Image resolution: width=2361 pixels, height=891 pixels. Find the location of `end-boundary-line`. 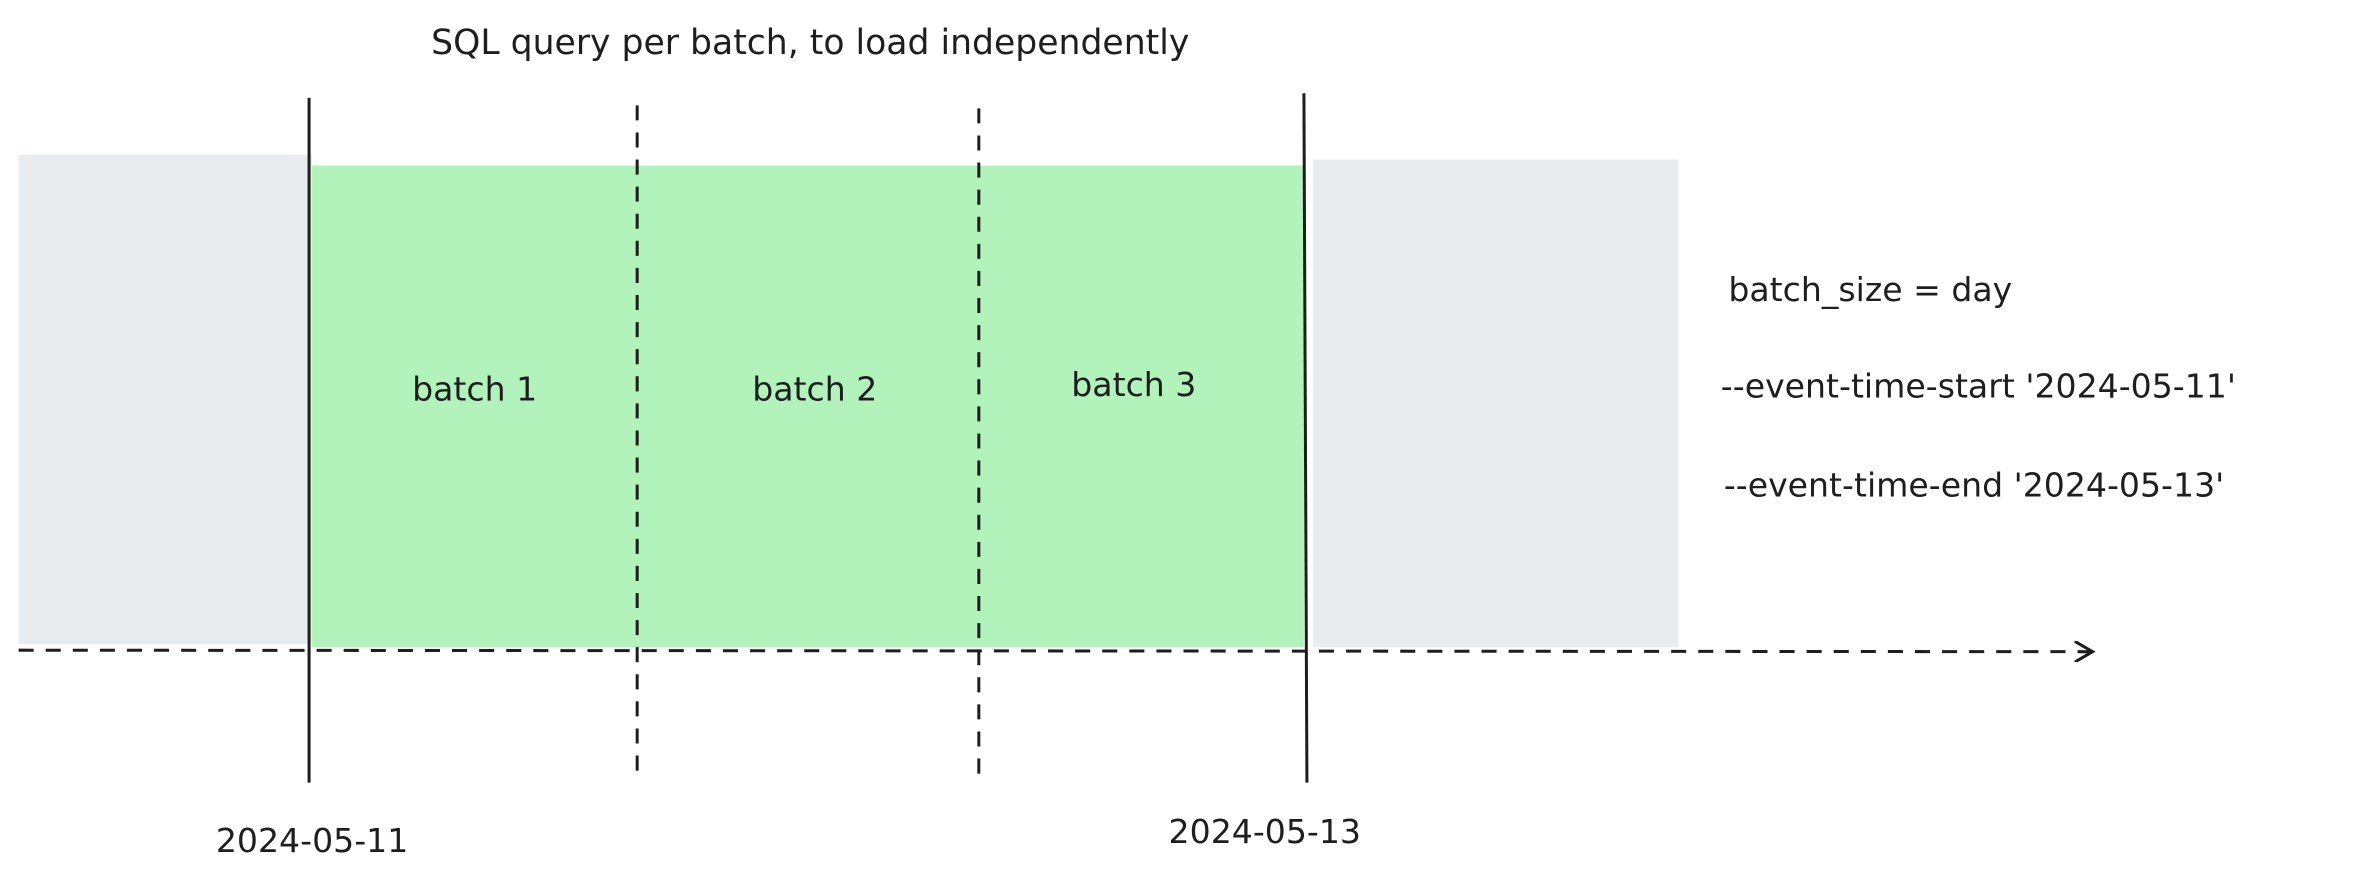

end-boundary-line is located at coordinates (1305, 438).